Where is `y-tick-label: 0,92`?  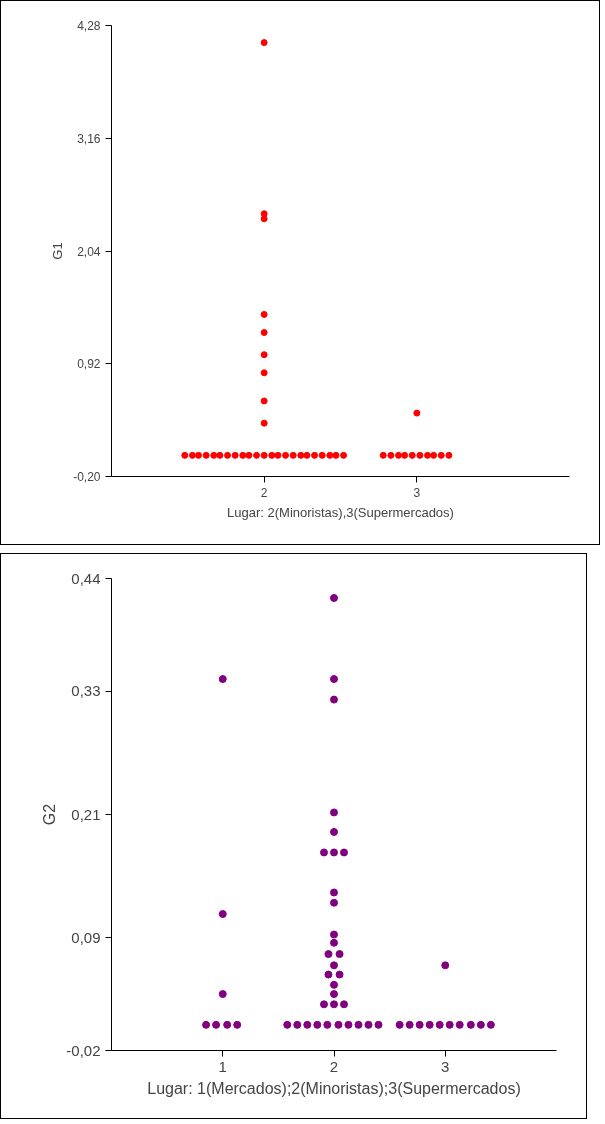 y-tick-label: 0,92 is located at coordinates (89, 364).